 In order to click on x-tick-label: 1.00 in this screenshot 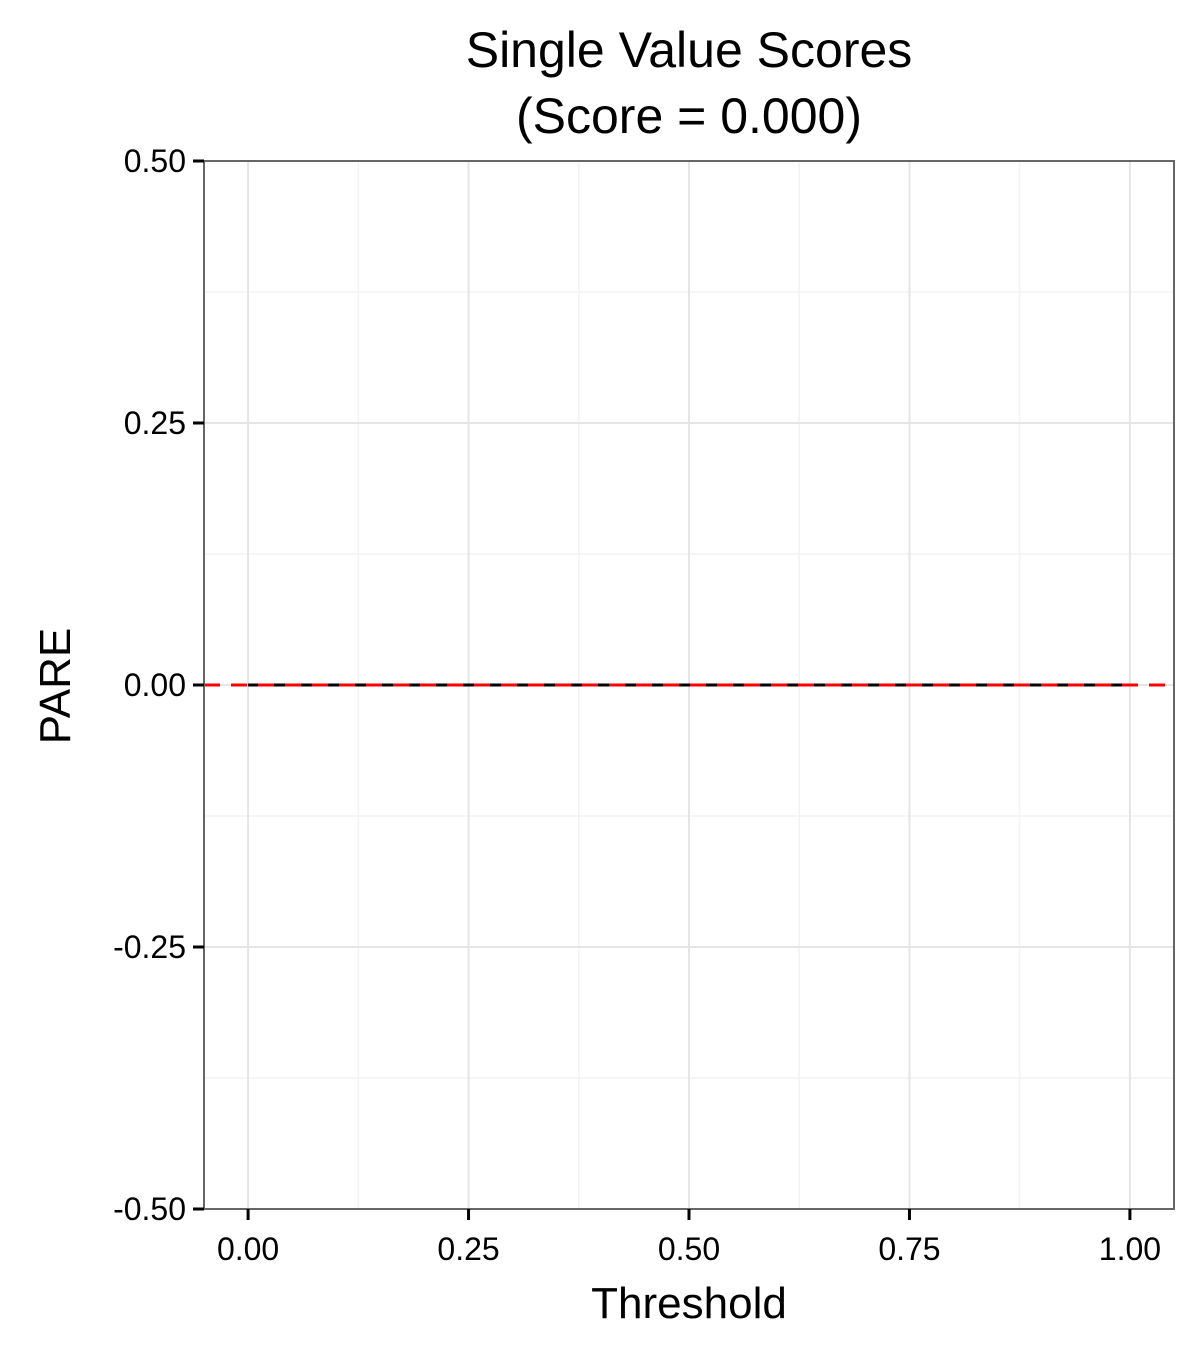, I will do `click(1130, 1249)`.